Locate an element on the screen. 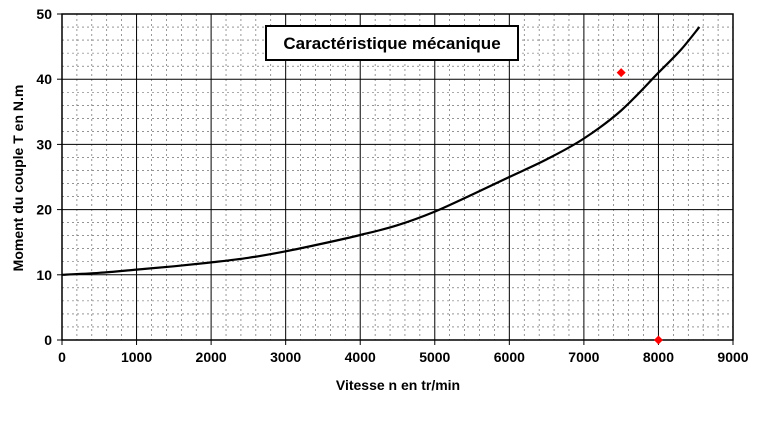 This screenshot has height=439, width=780. chart-title-box: Caractéristique mécanique is located at coordinates (392, 43).